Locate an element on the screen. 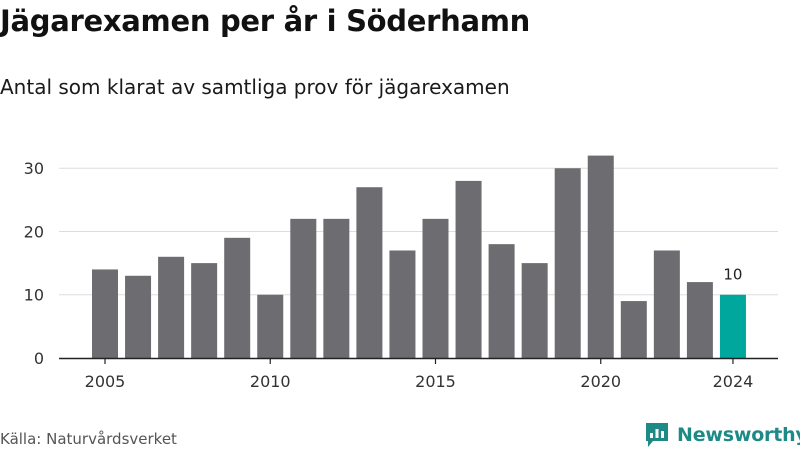 The image size is (800, 450). y-tick-label: 20 is located at coordinates (34, 231).